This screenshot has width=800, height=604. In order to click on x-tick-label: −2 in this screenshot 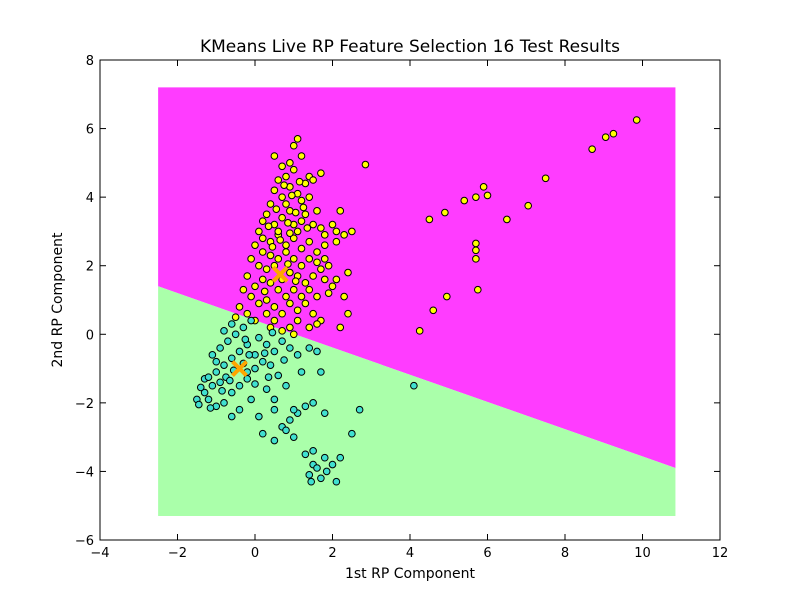, I will do `click(177, 553)`.